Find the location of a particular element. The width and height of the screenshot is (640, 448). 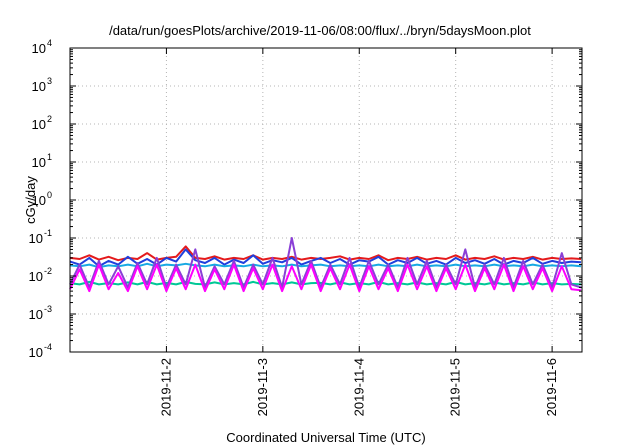

y-tick-label: 10² is located at coordinates (42, 123).